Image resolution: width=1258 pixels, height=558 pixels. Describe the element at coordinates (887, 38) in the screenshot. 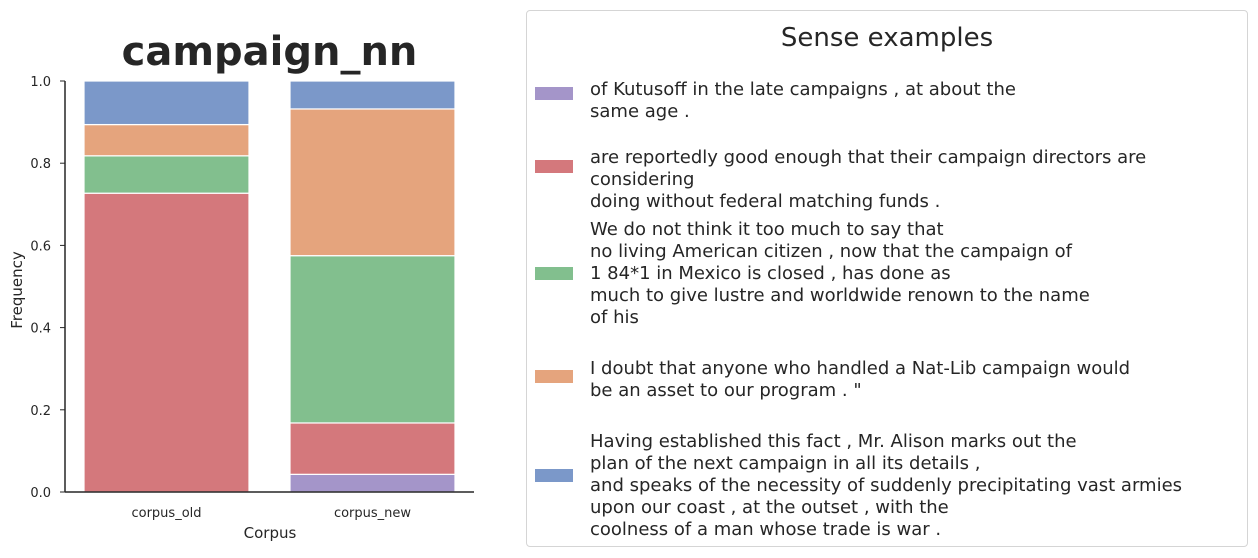

I see `legend-title: Sense examples` at that location.